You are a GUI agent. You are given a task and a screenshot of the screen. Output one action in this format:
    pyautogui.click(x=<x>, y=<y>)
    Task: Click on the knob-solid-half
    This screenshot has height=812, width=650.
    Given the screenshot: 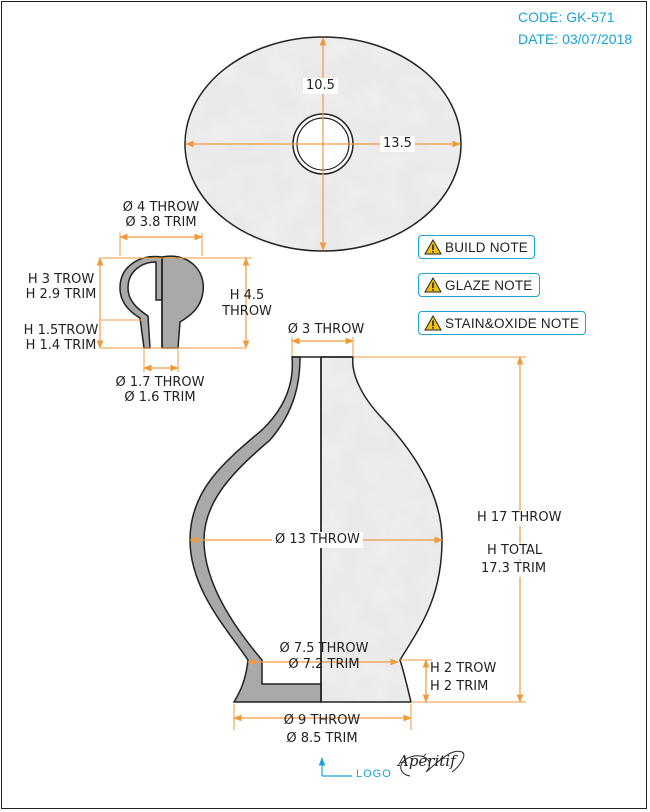 What is the action you would take?
    pyautogui.click(x=182, y=302)
    